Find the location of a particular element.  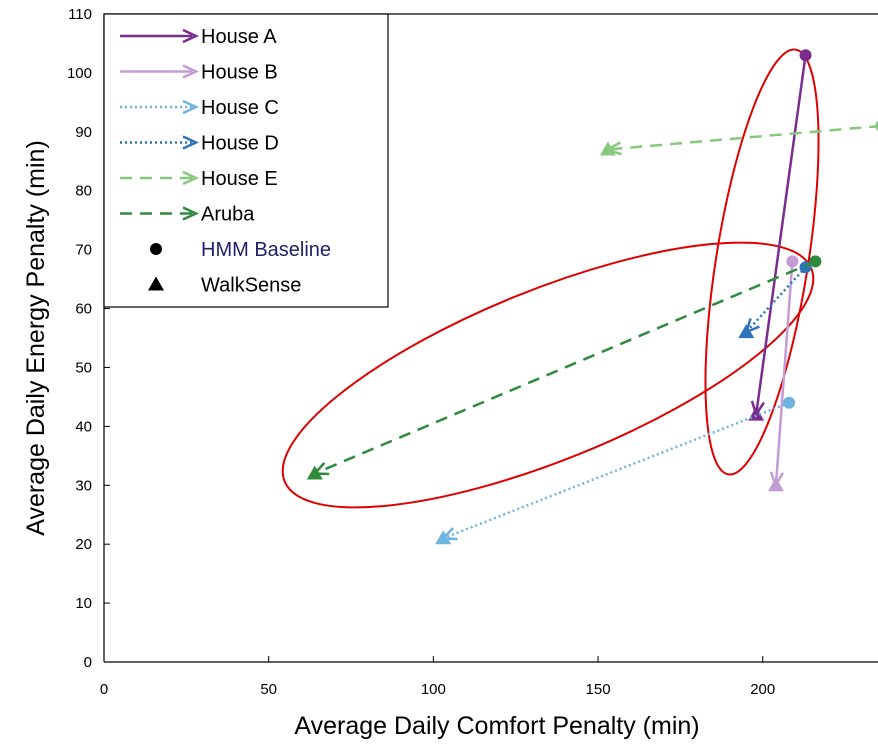

legend-marker-walksense is located at coordinates (156, 283).